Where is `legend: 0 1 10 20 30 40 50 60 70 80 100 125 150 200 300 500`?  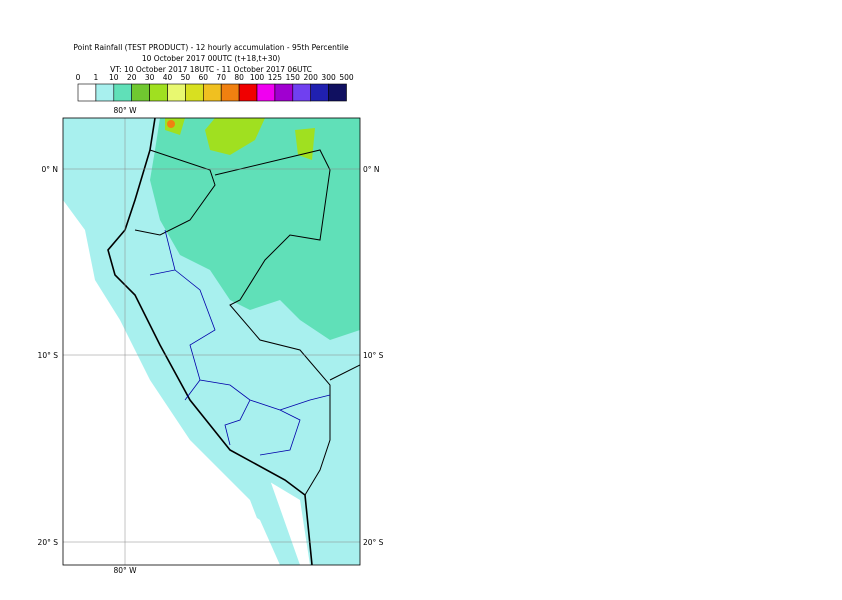 legend: 0 1 10 20 30 40 50 60 70 80 100 125 150 200 300 500 is located at coordinates (215, 87).